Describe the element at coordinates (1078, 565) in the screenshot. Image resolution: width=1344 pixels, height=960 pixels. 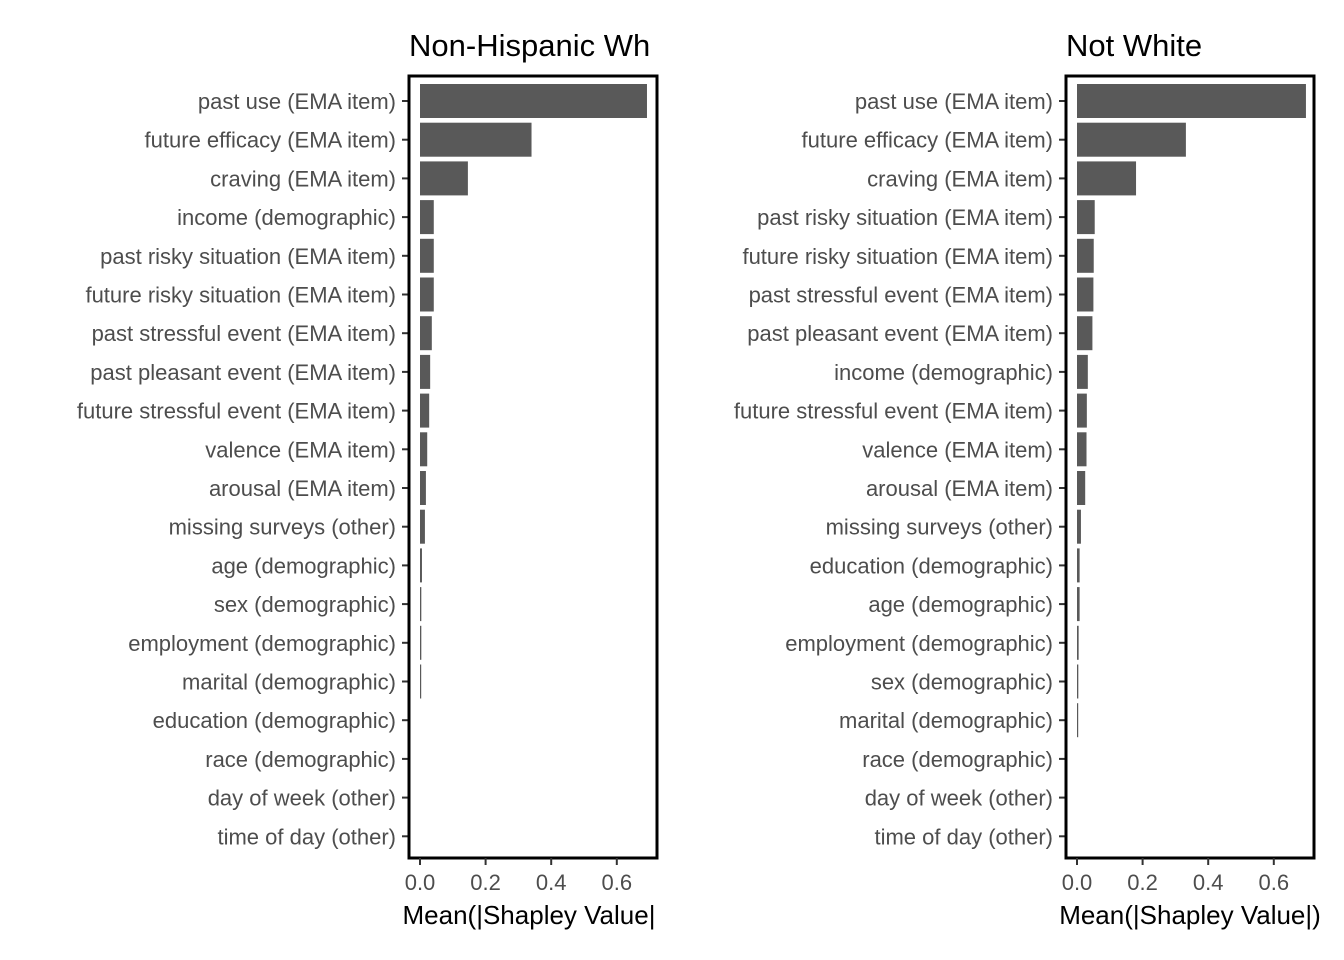
I see `bar-education-demographic` at that location.